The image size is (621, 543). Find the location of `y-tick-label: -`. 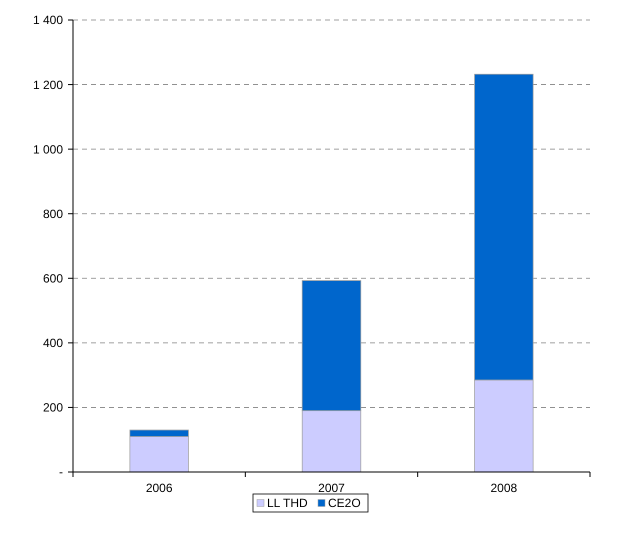

y-tick-label: - is located at coordinates (61, 472).